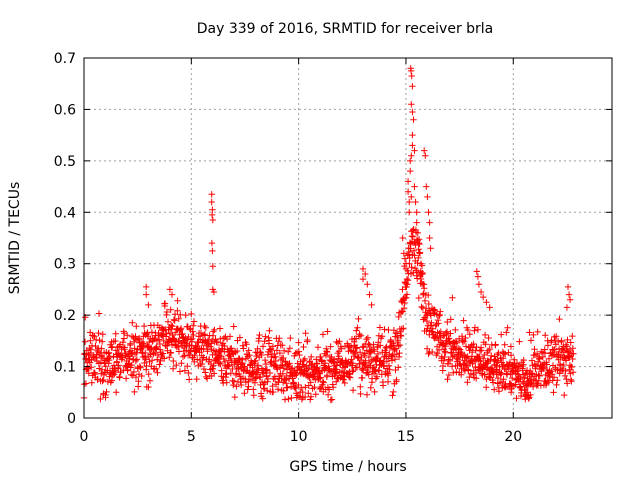 The width and height of the screenshot is (640, 480). What do you see at coordinates (65, 110) in the screenshot?
I see `y-tick-label: 0.6` at bounding box center [65, 110].